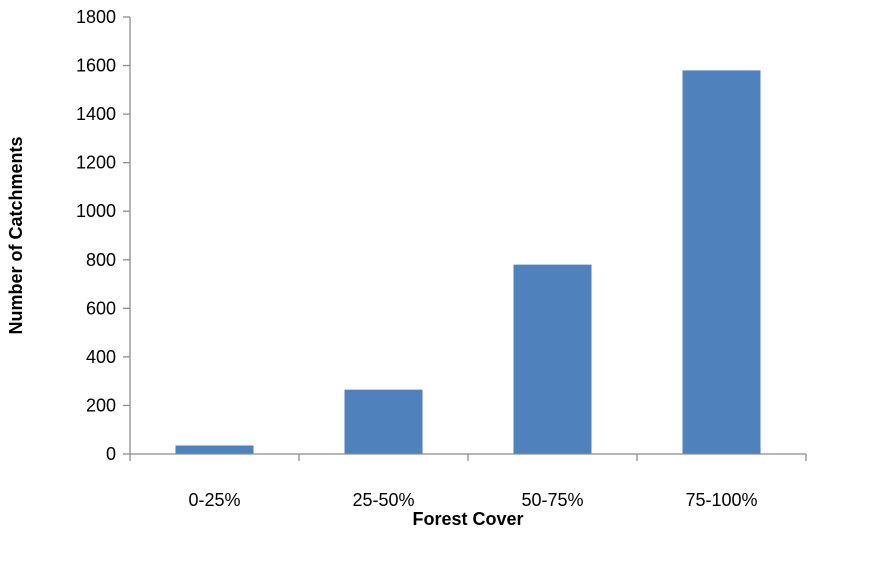 The image size is (891, 561). What do you see at coordinates (103, 235) in the screenshot?
I see `y-ticks-group: 0 200 400 600 800 1000 1200 1400 1600 1800` at bounding box center [103, 235].